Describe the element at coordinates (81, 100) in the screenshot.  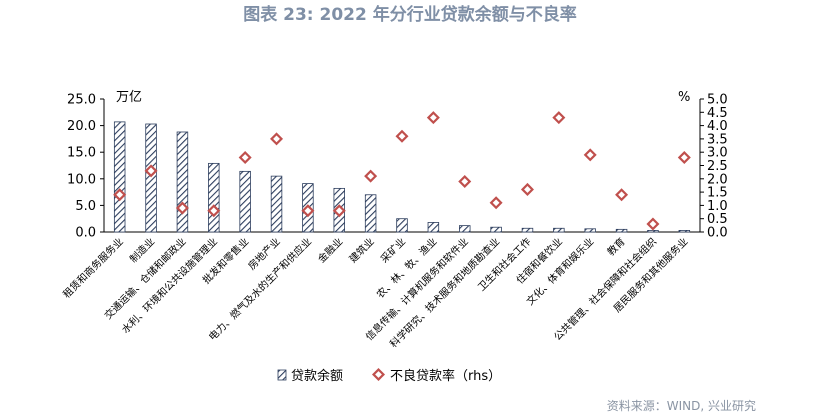
I see `left-tick-label: 25.0` at that location.